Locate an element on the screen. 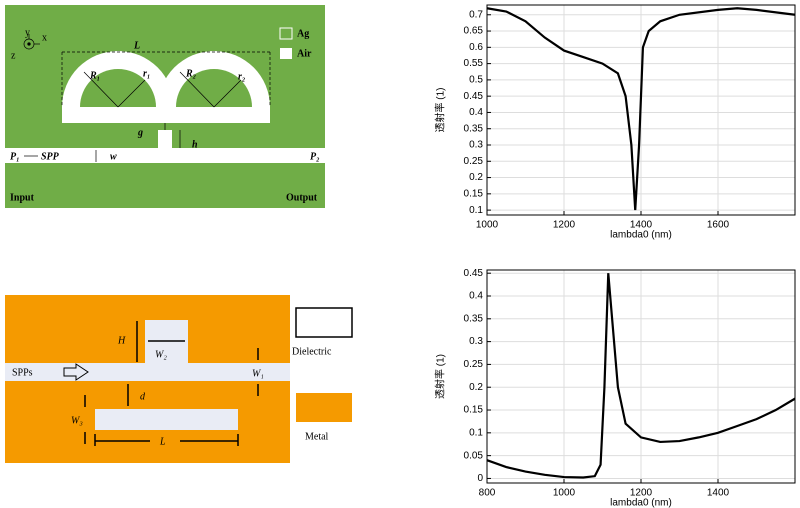 The width and height of the screenshot is (800, 508). dim-label: h is located at coordinates (195, 144).